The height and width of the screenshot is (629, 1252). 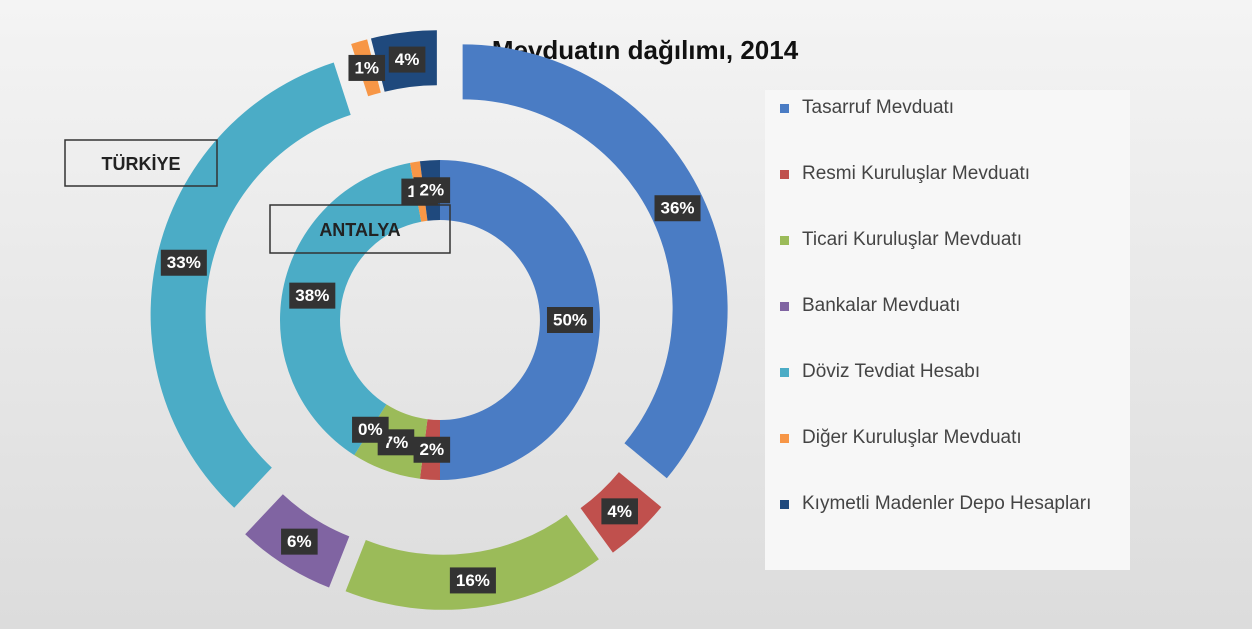 I want to click on legend-item: Döviz Tevdiat Hesabı, so click(x=945, y=372).